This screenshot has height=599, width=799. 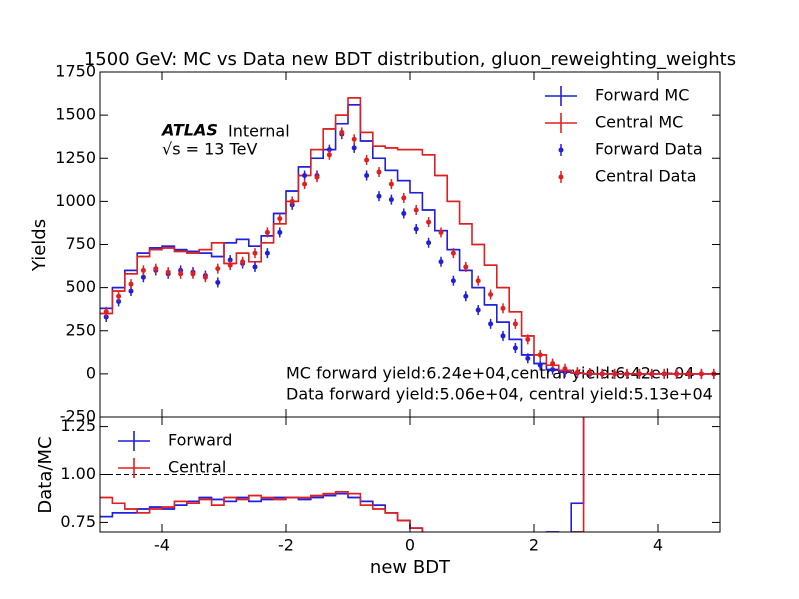 What do you see at coordinates (80, 329) in the screenshot?
I see `y-tick-label: 250` at bounding box center [80, 329].